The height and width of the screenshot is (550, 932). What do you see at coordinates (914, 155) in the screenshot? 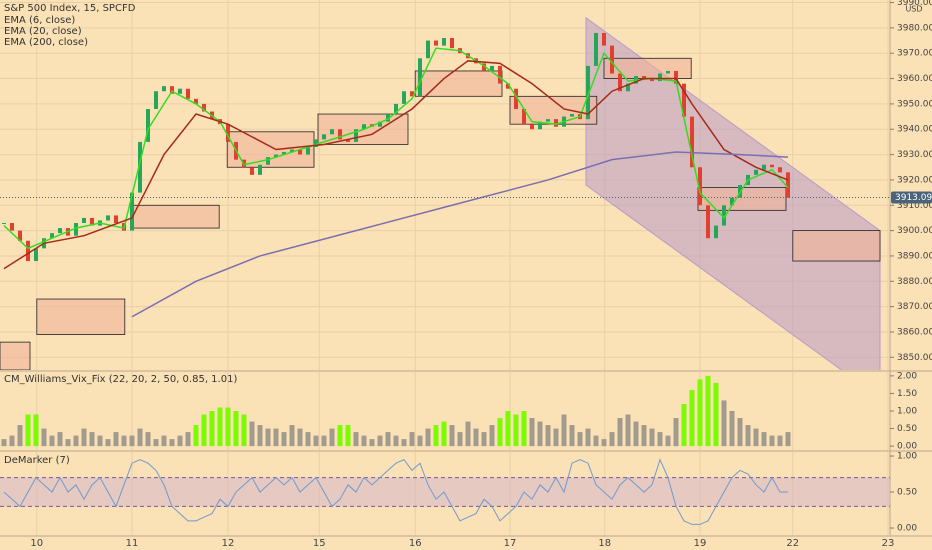
I see `y-tick-label: 3930.00` at bounding box center [914, 155].